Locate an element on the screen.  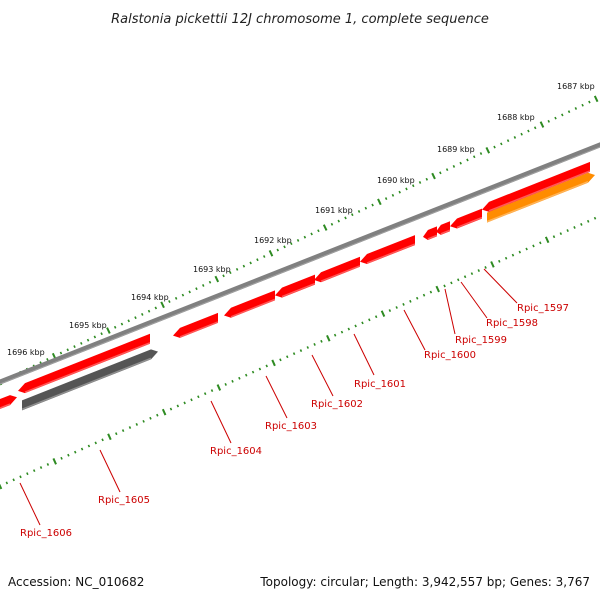
scale-label: 1688 kbp is located at coordinates (516, 117).